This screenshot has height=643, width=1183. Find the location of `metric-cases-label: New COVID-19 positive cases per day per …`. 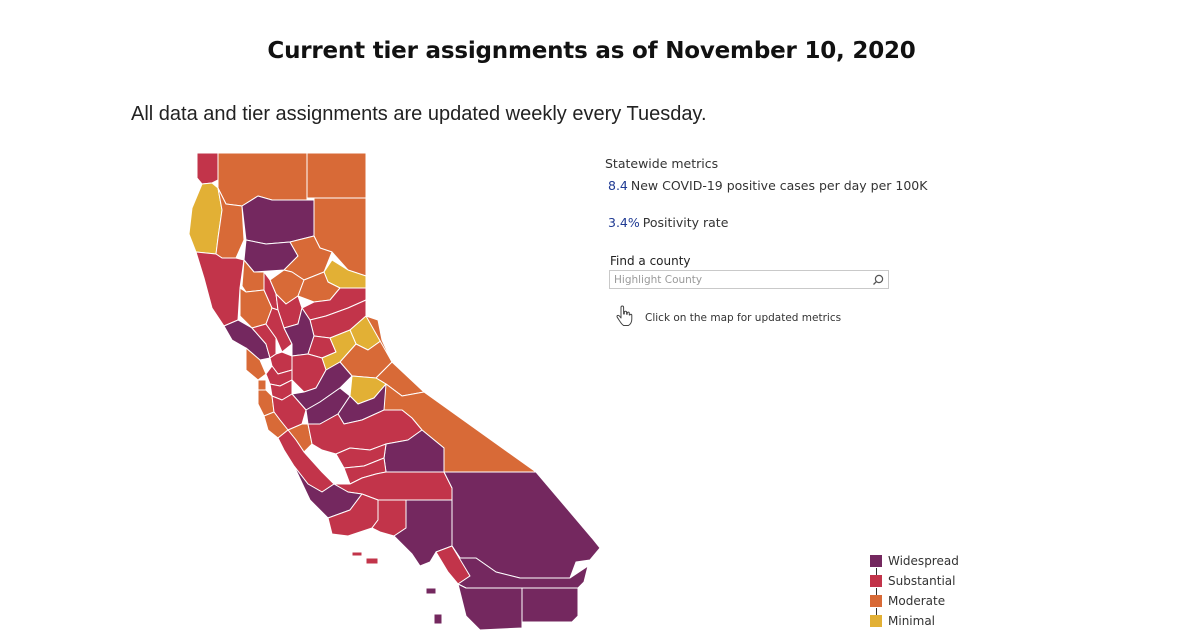

metric-cases-label: New COVID-19 positive cases per day per … is located at coordinates (779, 185).